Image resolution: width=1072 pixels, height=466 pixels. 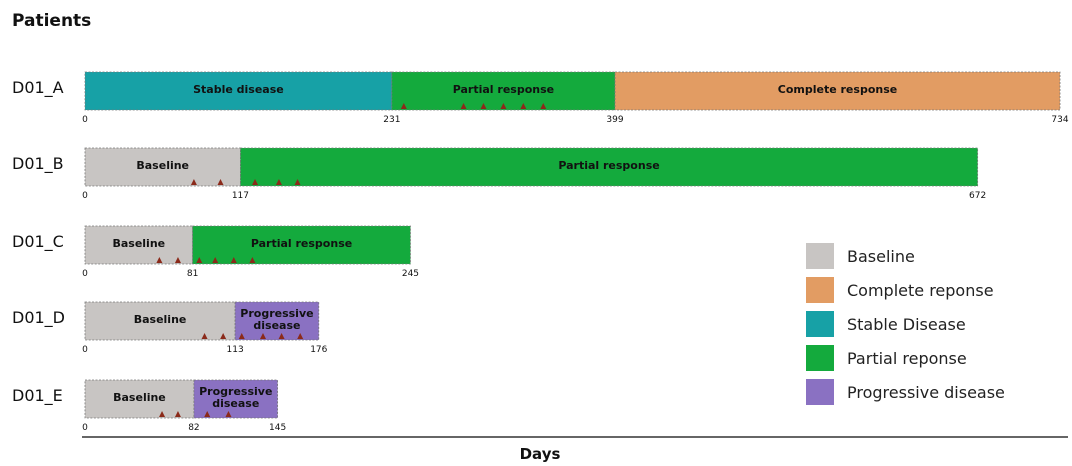 I want to click on legend-item: Complete reponse, so click(x=900, y=290).